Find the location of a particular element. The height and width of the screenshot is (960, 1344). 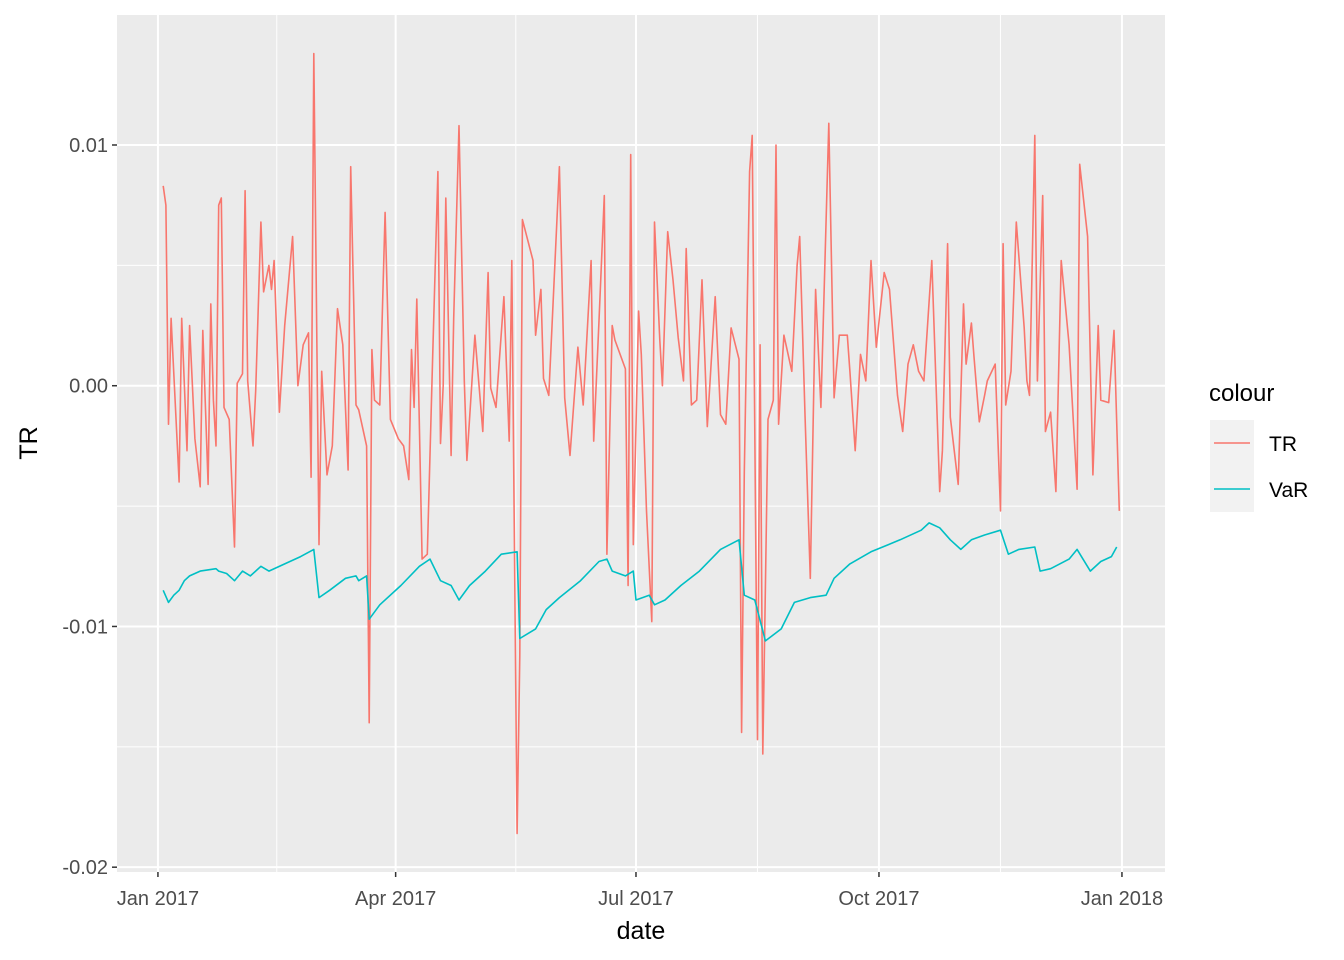

y-axis: 0.01 0.00 -0.01 -0.02 is located at coordinates (89, 507).